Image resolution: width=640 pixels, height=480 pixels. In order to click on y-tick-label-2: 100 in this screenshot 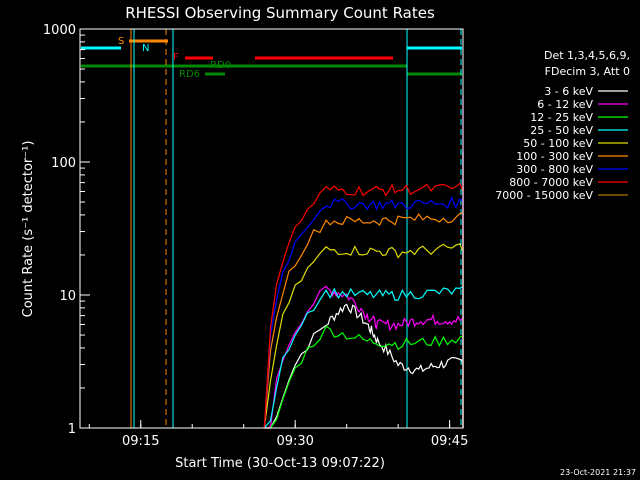, I will do `click(63, 163)`.